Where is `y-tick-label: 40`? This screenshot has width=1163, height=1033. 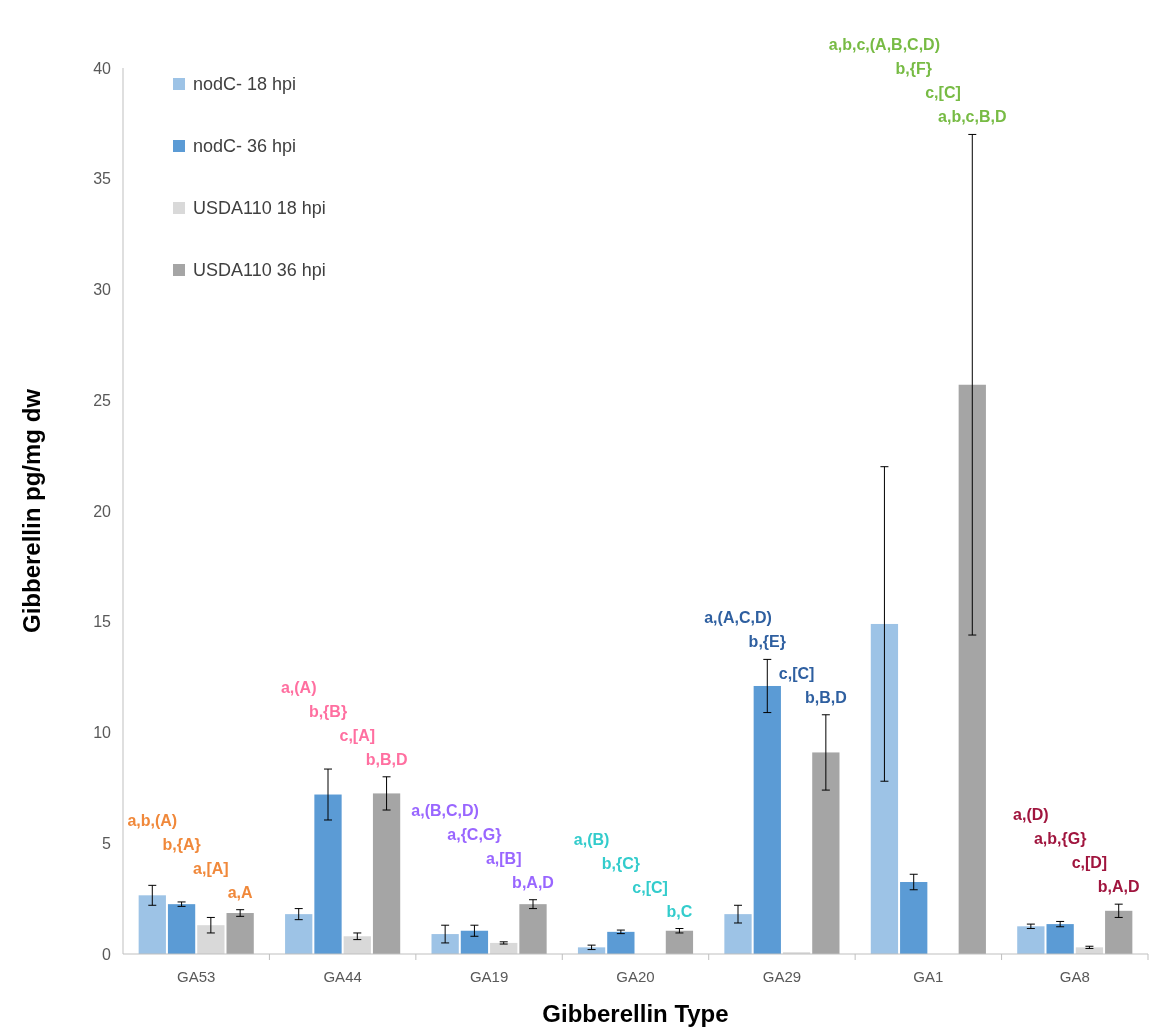 y-tick-label: 40 is located at coordinates (102, 68).